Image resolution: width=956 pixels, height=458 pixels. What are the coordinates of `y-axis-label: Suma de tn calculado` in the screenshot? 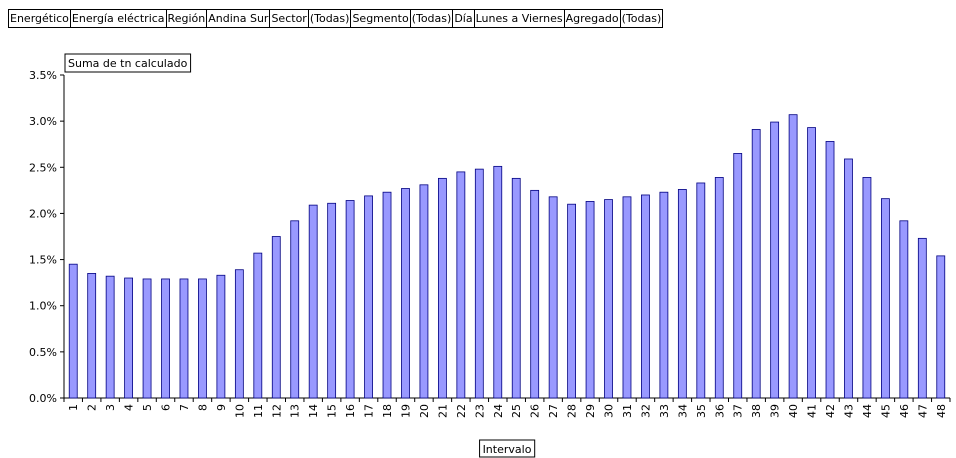 It's located at (128, 63).